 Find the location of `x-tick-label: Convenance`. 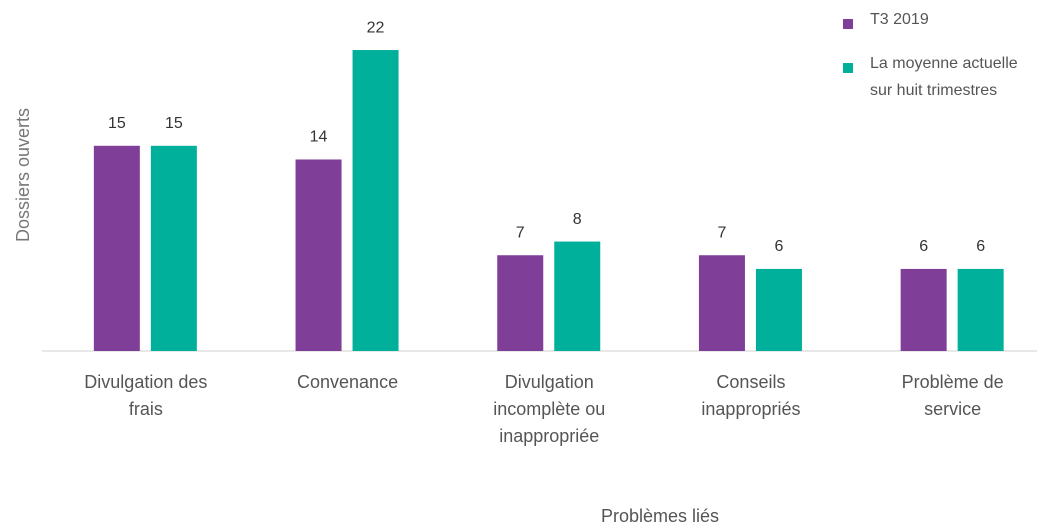

x-tick-label: Convenance is located at coordinates (348, 382).